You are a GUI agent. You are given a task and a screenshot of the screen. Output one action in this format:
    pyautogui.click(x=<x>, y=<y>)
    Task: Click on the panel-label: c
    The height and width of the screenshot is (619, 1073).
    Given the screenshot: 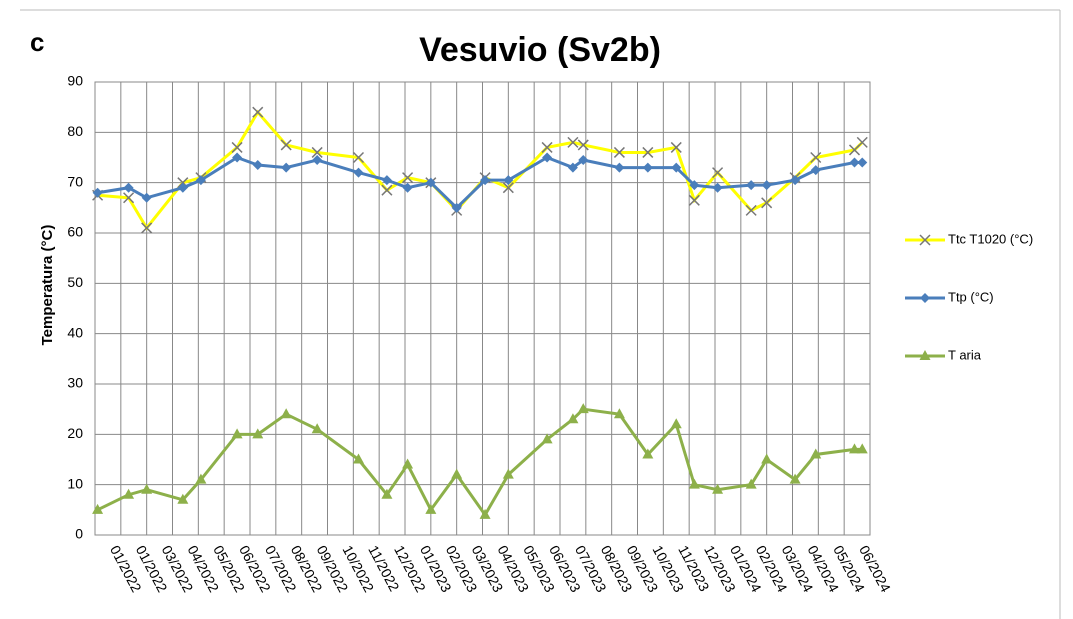 What is the action you would take?
    pyautogui.click(x=37, y=42)
    